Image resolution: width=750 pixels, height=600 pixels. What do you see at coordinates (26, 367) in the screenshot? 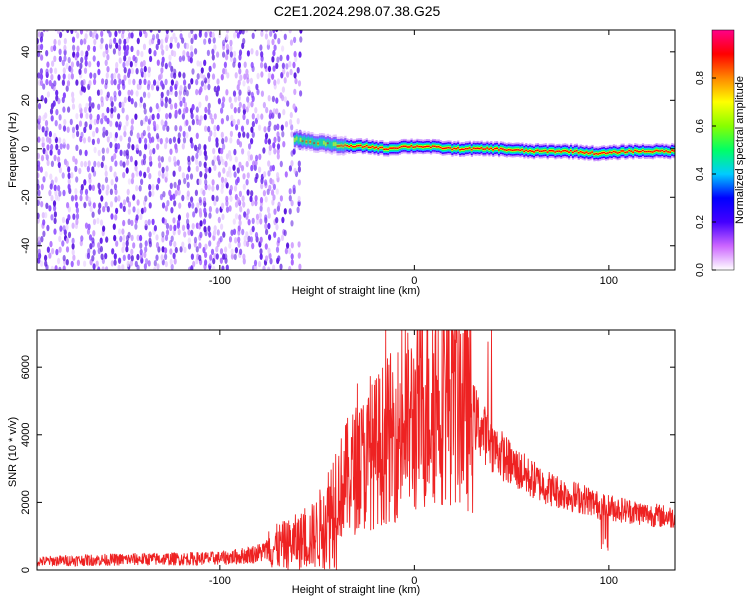
I see `y-tick-label: 6000` at bounding box center [26, 367].